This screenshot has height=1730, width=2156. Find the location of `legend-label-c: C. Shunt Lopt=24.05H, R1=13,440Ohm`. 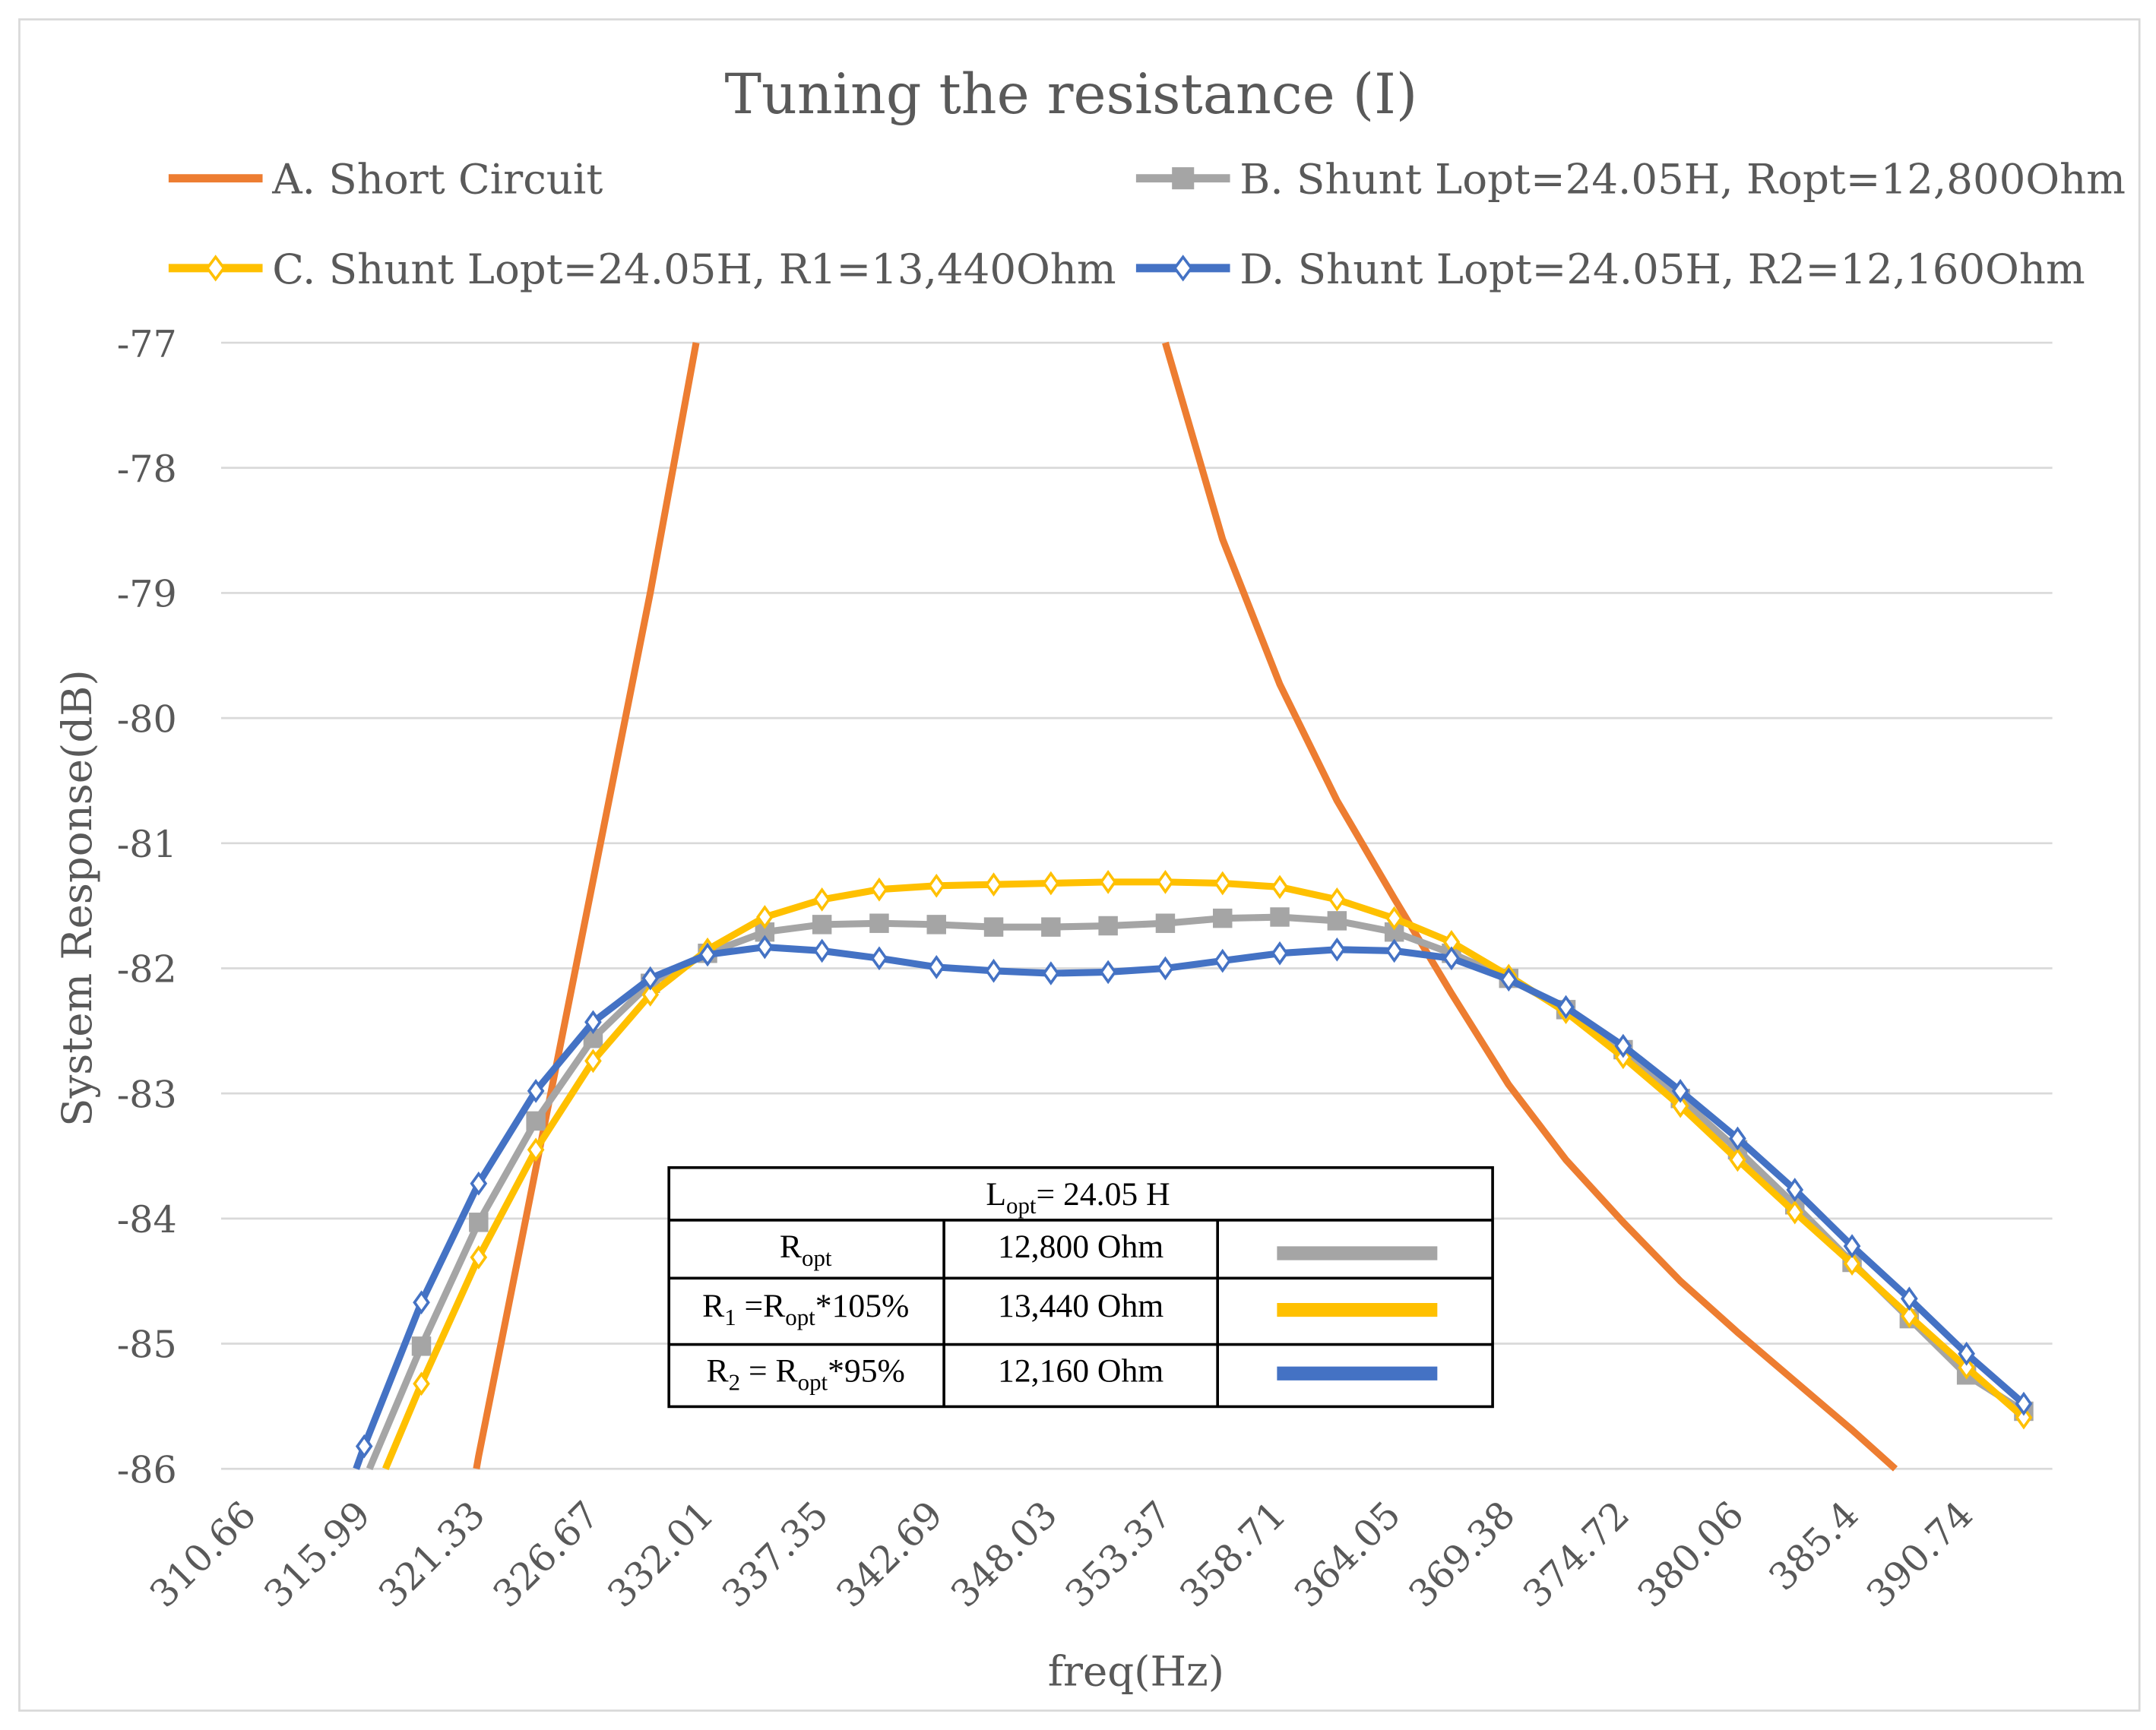

legend-label-c: C. Shunt Lopt=24.05H, R1=13,440Ohm is located at coordinates (694, 269).